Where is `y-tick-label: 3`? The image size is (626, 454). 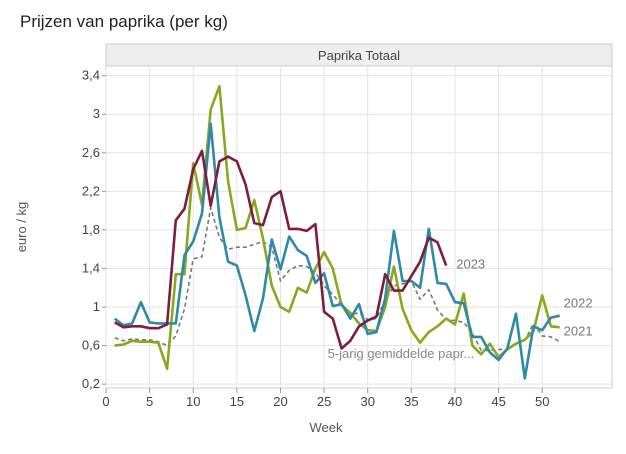
y-tick-label: 3 is located at coordinates (96, 113).